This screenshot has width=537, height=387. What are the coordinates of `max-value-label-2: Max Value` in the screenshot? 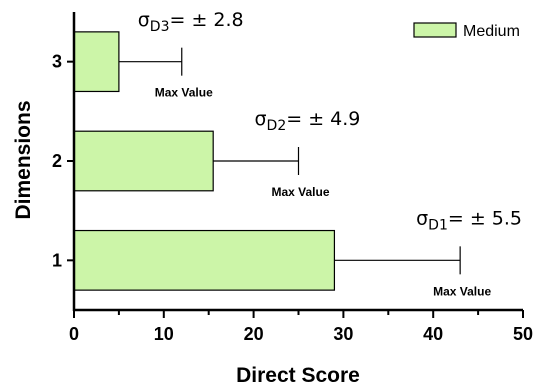 It's located at (300, 192).